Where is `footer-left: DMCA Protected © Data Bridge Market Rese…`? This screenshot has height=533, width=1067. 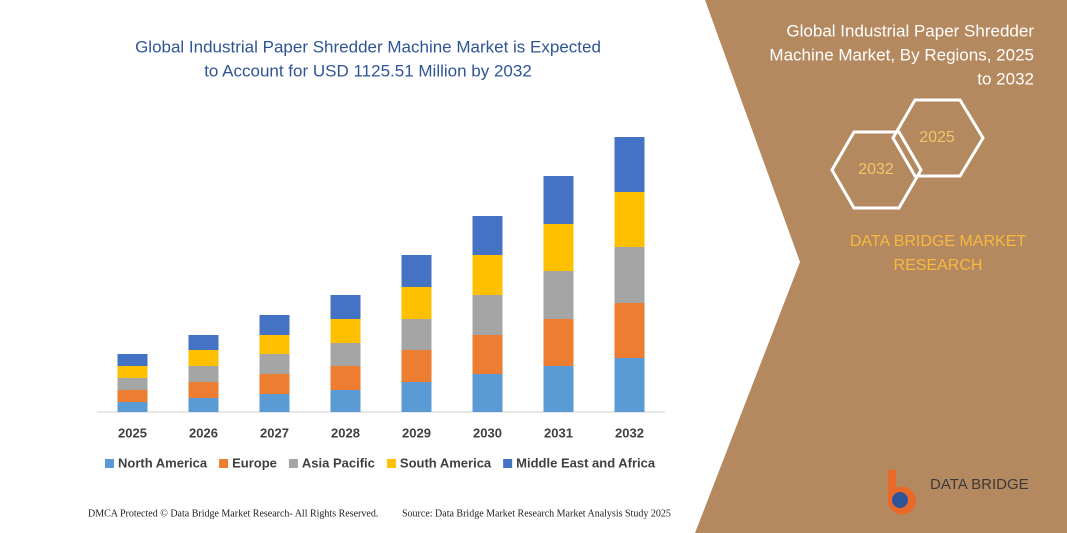 footer-left: DMCA Protected © Data Bridge Market Rese… is located at coordinates (233, 513).